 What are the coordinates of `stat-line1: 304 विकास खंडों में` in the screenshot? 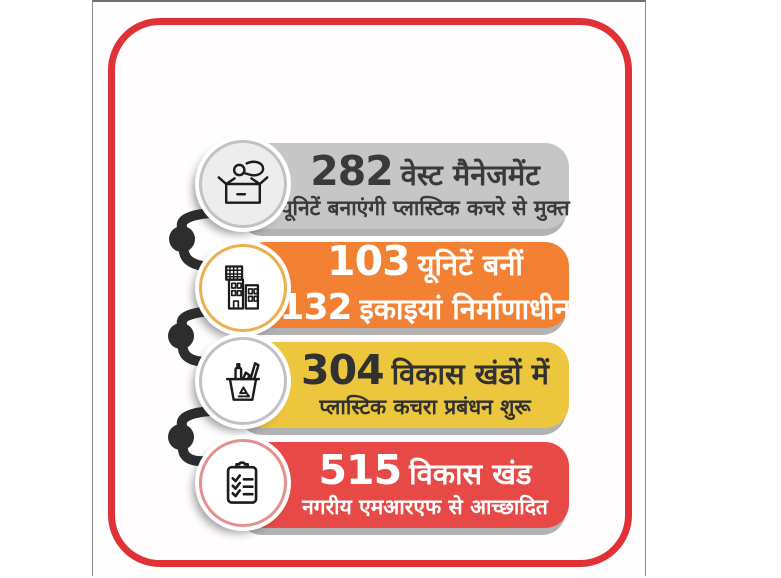 It's located at (425, 369).